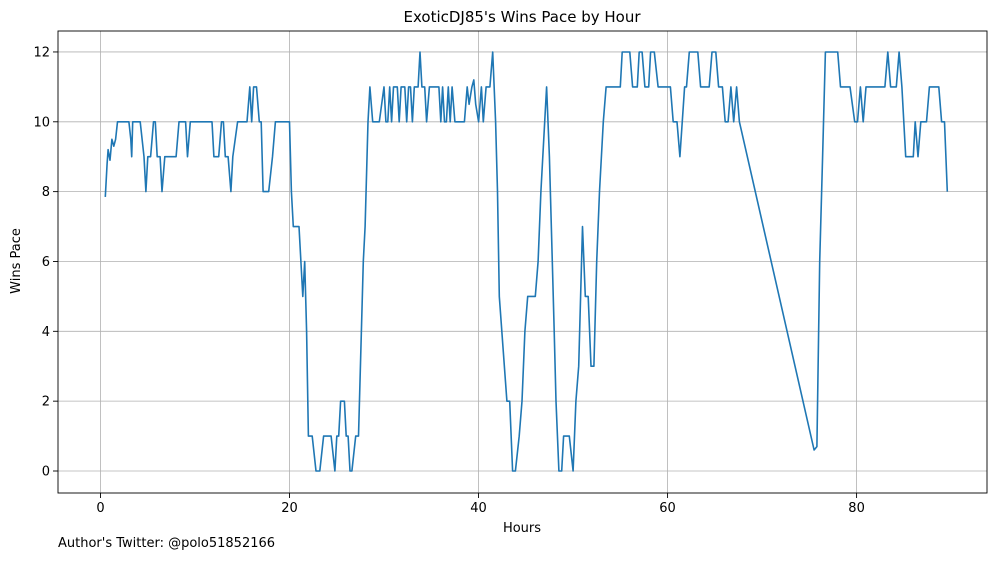 Image resolution: width=997 pixels, height=566 pixels. What do you see at coordinates (46, 262) in the screenshot?
I see `y-tick-label: 6` at bounding box center [46, 262].